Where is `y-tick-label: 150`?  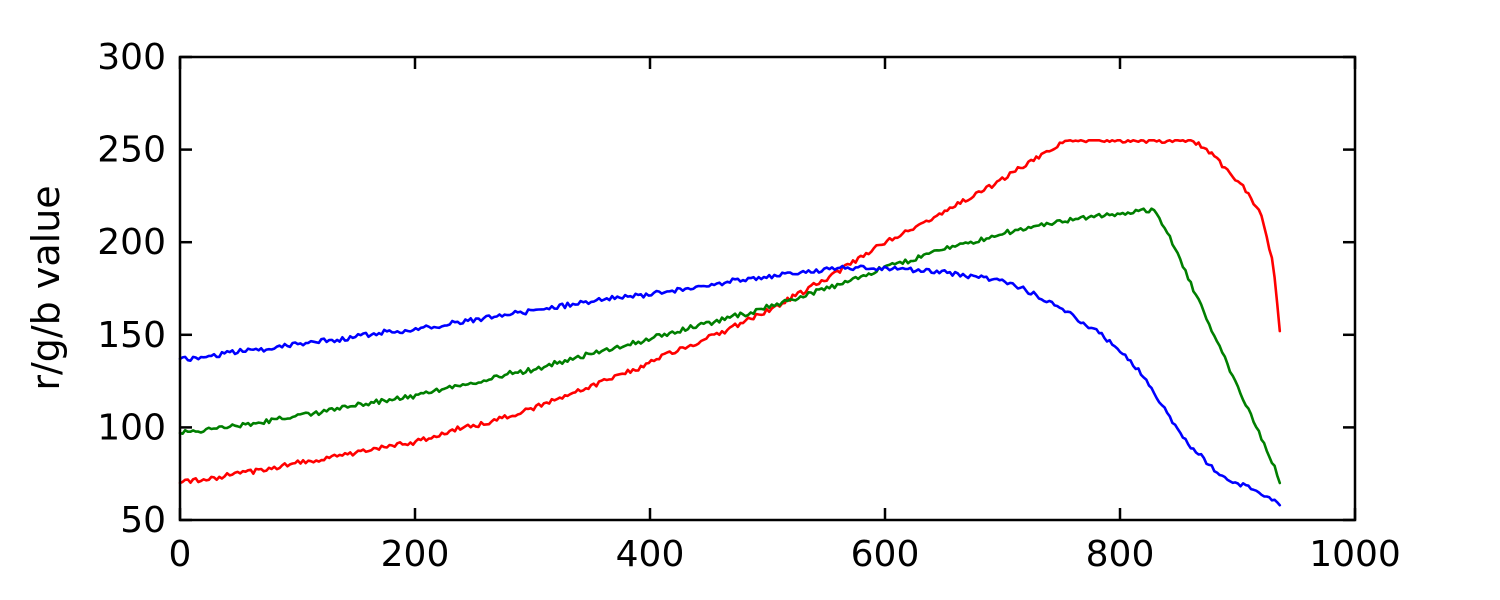
y-tick-label: 150 is located at coordinates (131, 335).